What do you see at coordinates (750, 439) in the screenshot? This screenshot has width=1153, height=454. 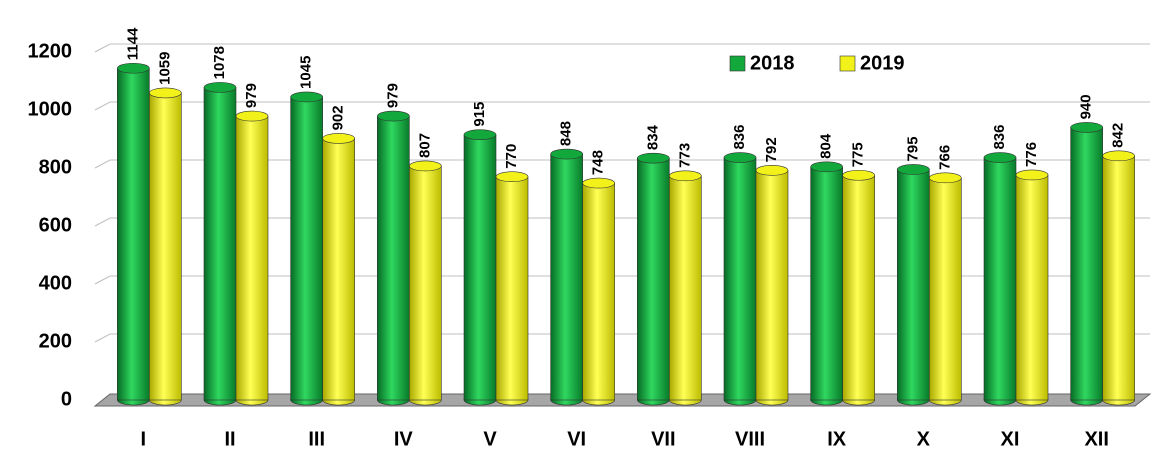 I see `x-tick-label: VIII` at bounding box center [750, 439].